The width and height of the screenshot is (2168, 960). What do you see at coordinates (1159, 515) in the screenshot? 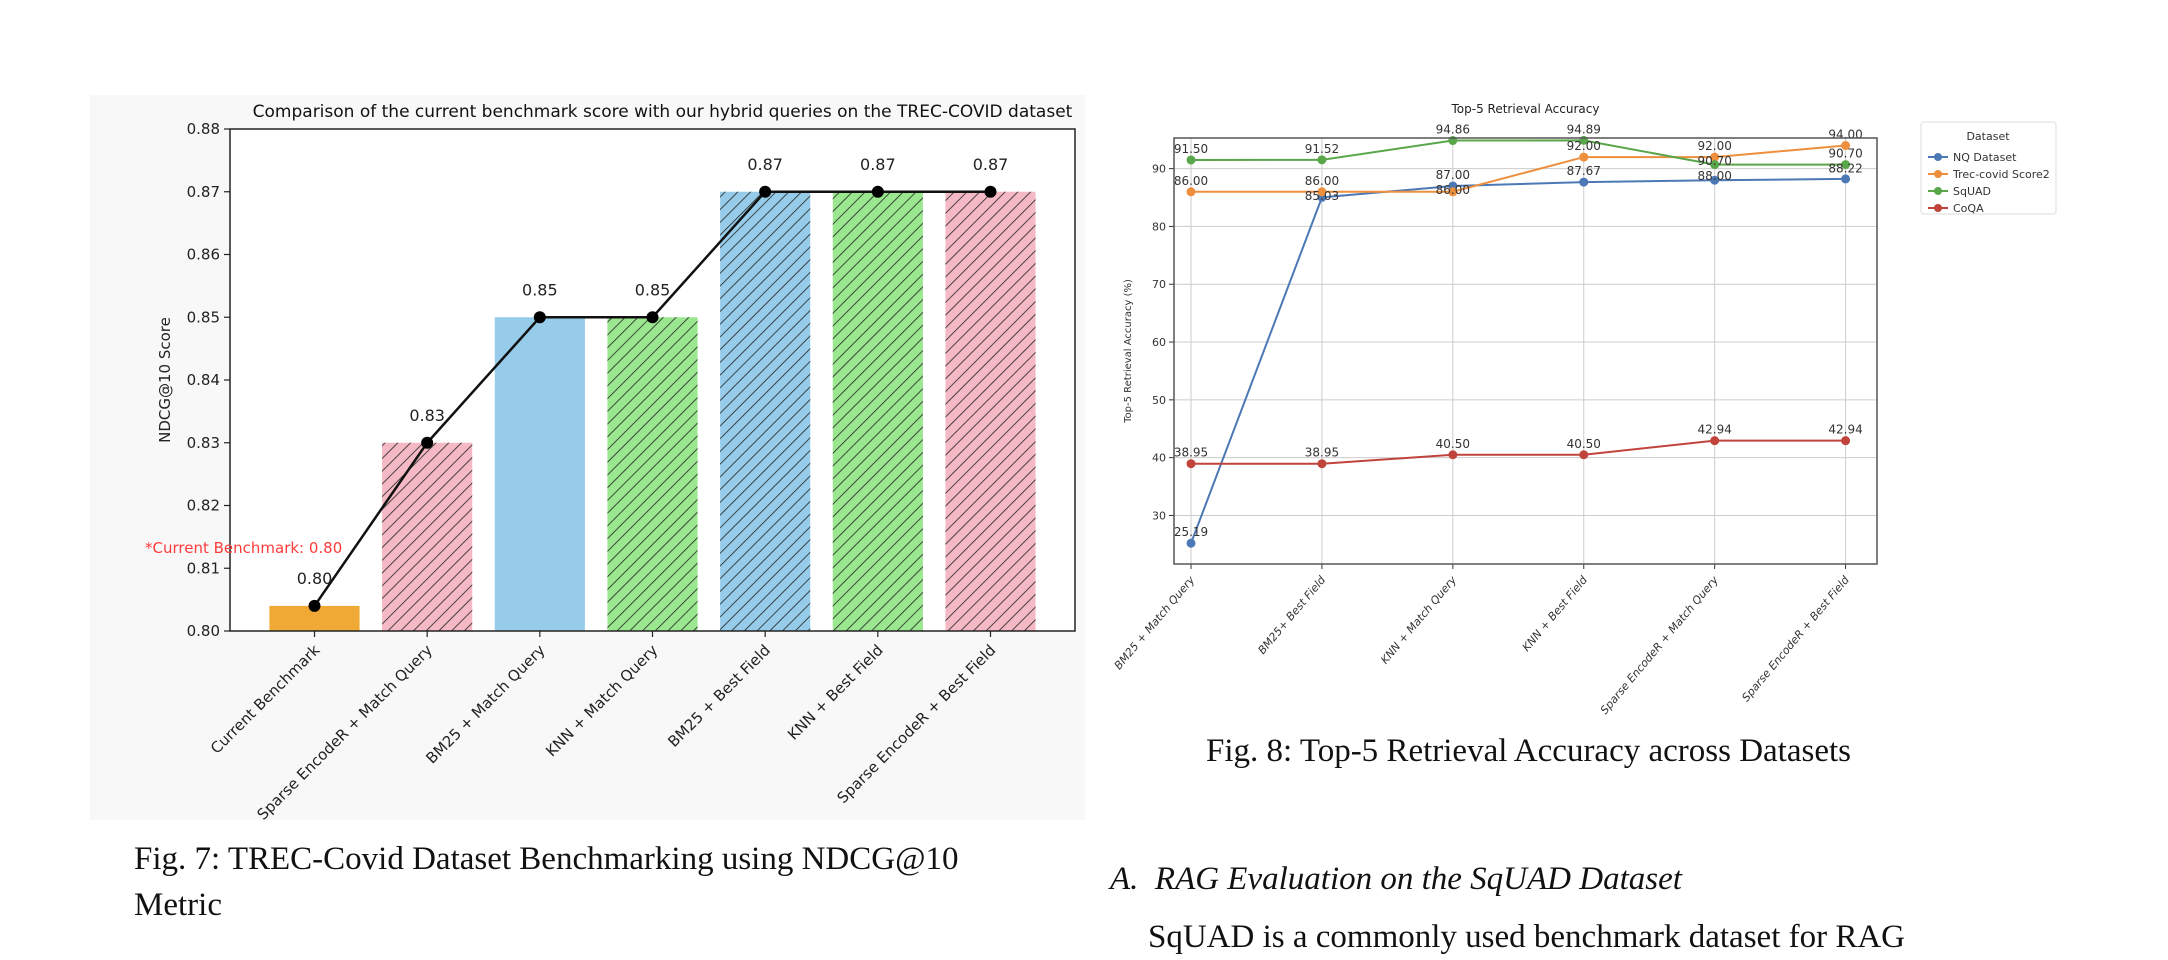
I see `y-tick-label: 30` at bounding box center [1159, 515].